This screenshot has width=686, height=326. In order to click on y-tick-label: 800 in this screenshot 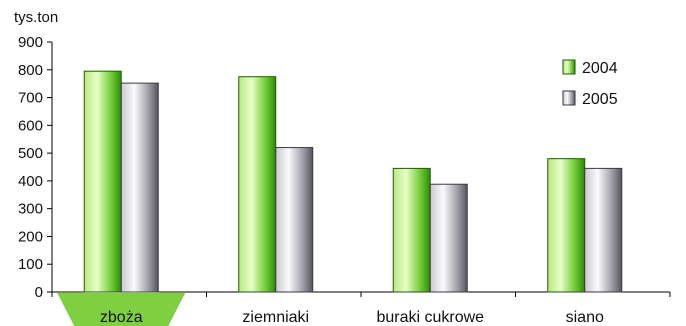, I will do `click(30, 70)`.